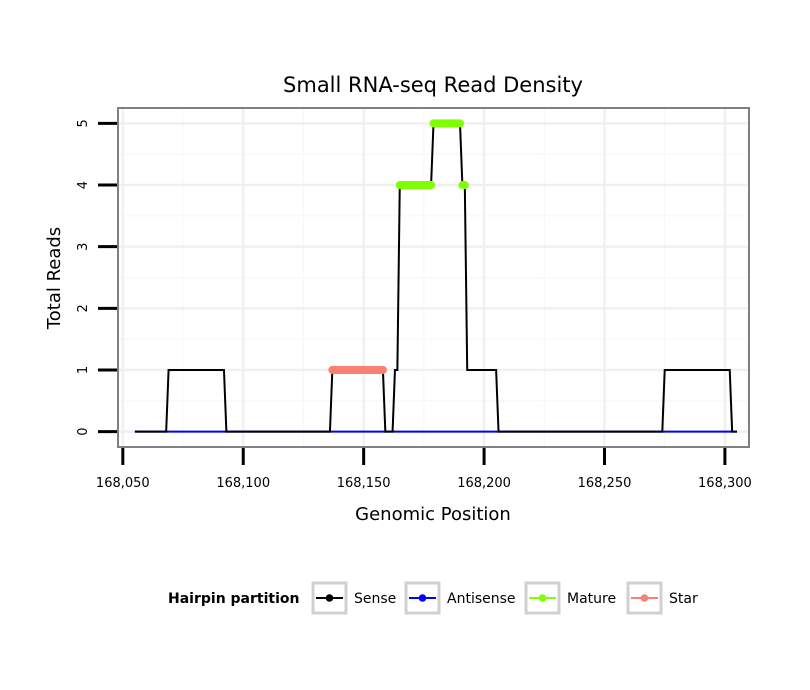 The height and width of the screenshot is (690, 810). What do you see at coordinates (542, 598) in the screenshot?
I see `legend-key-point-mature` at bounding box center [542, 598].